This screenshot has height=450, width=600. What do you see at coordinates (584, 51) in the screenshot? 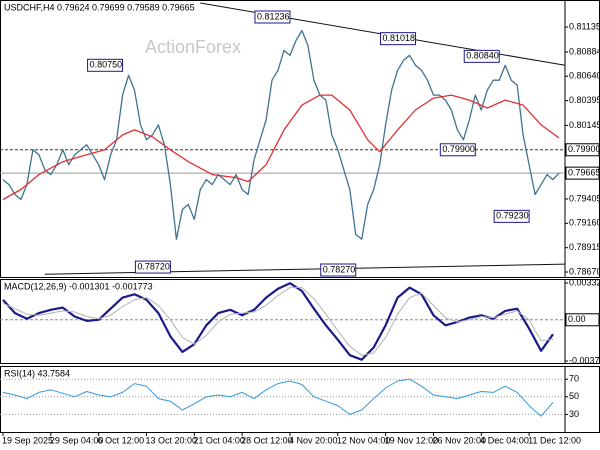
I see `y-tick-label: 0.80884` at bounding box center [584, 51].